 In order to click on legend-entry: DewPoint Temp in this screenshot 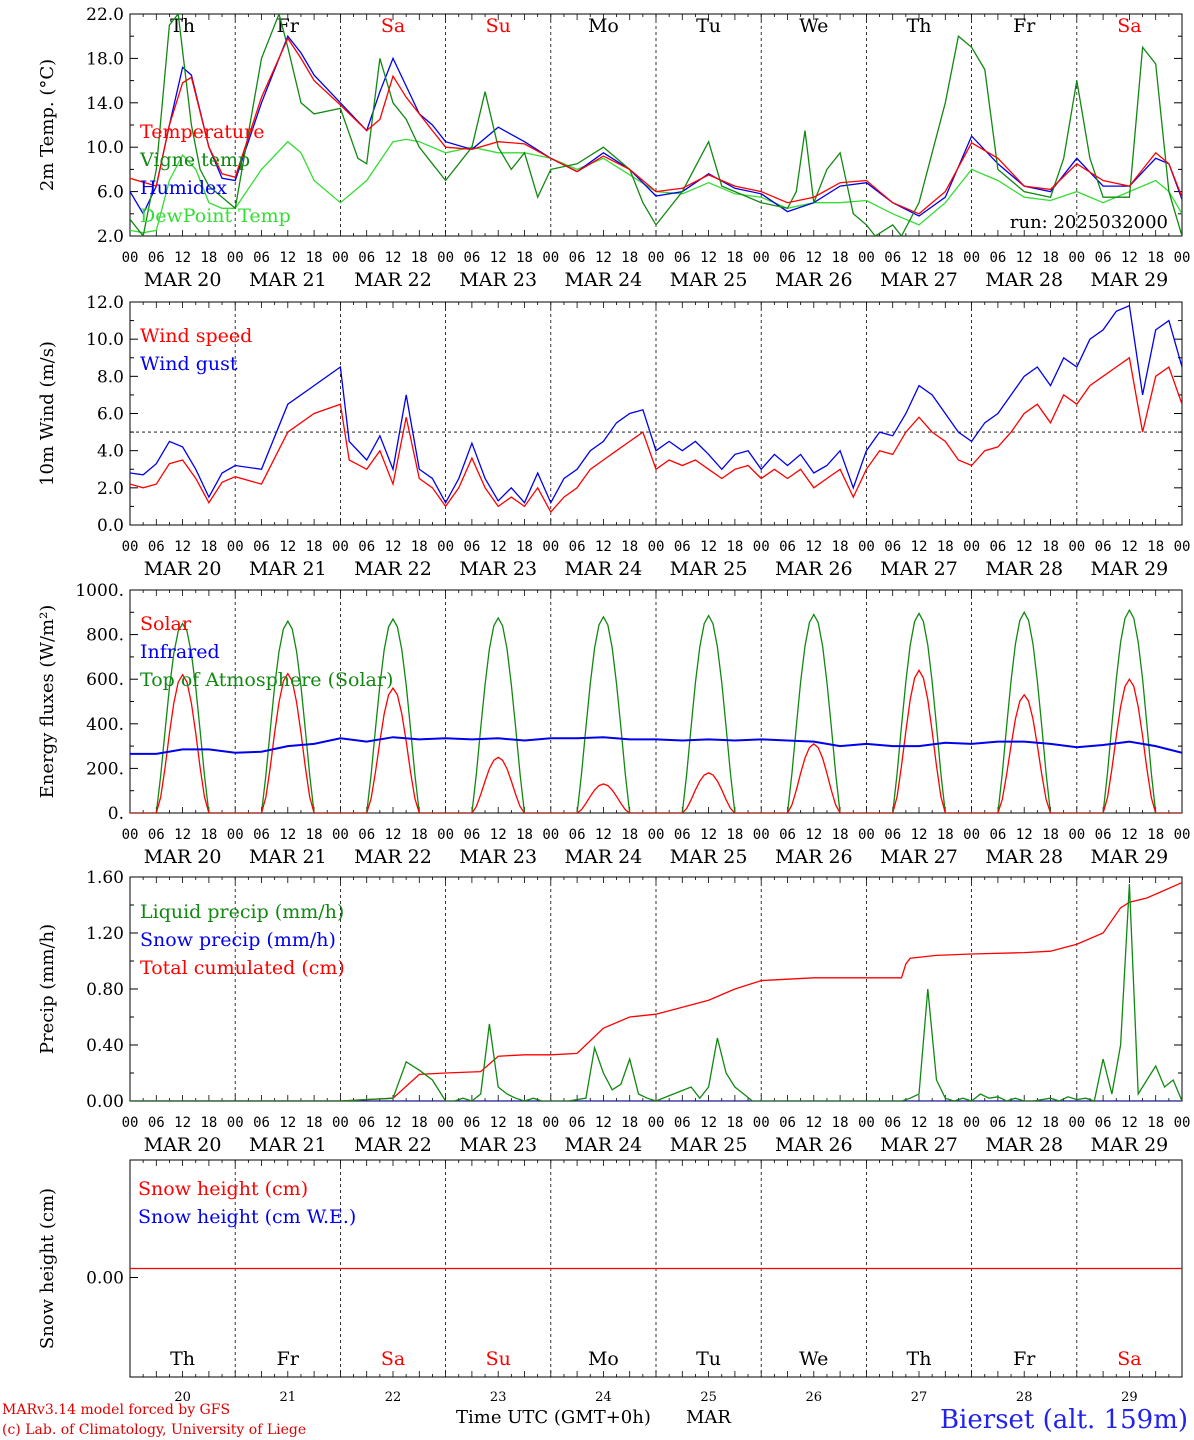, I will do `click(215, 216)`.